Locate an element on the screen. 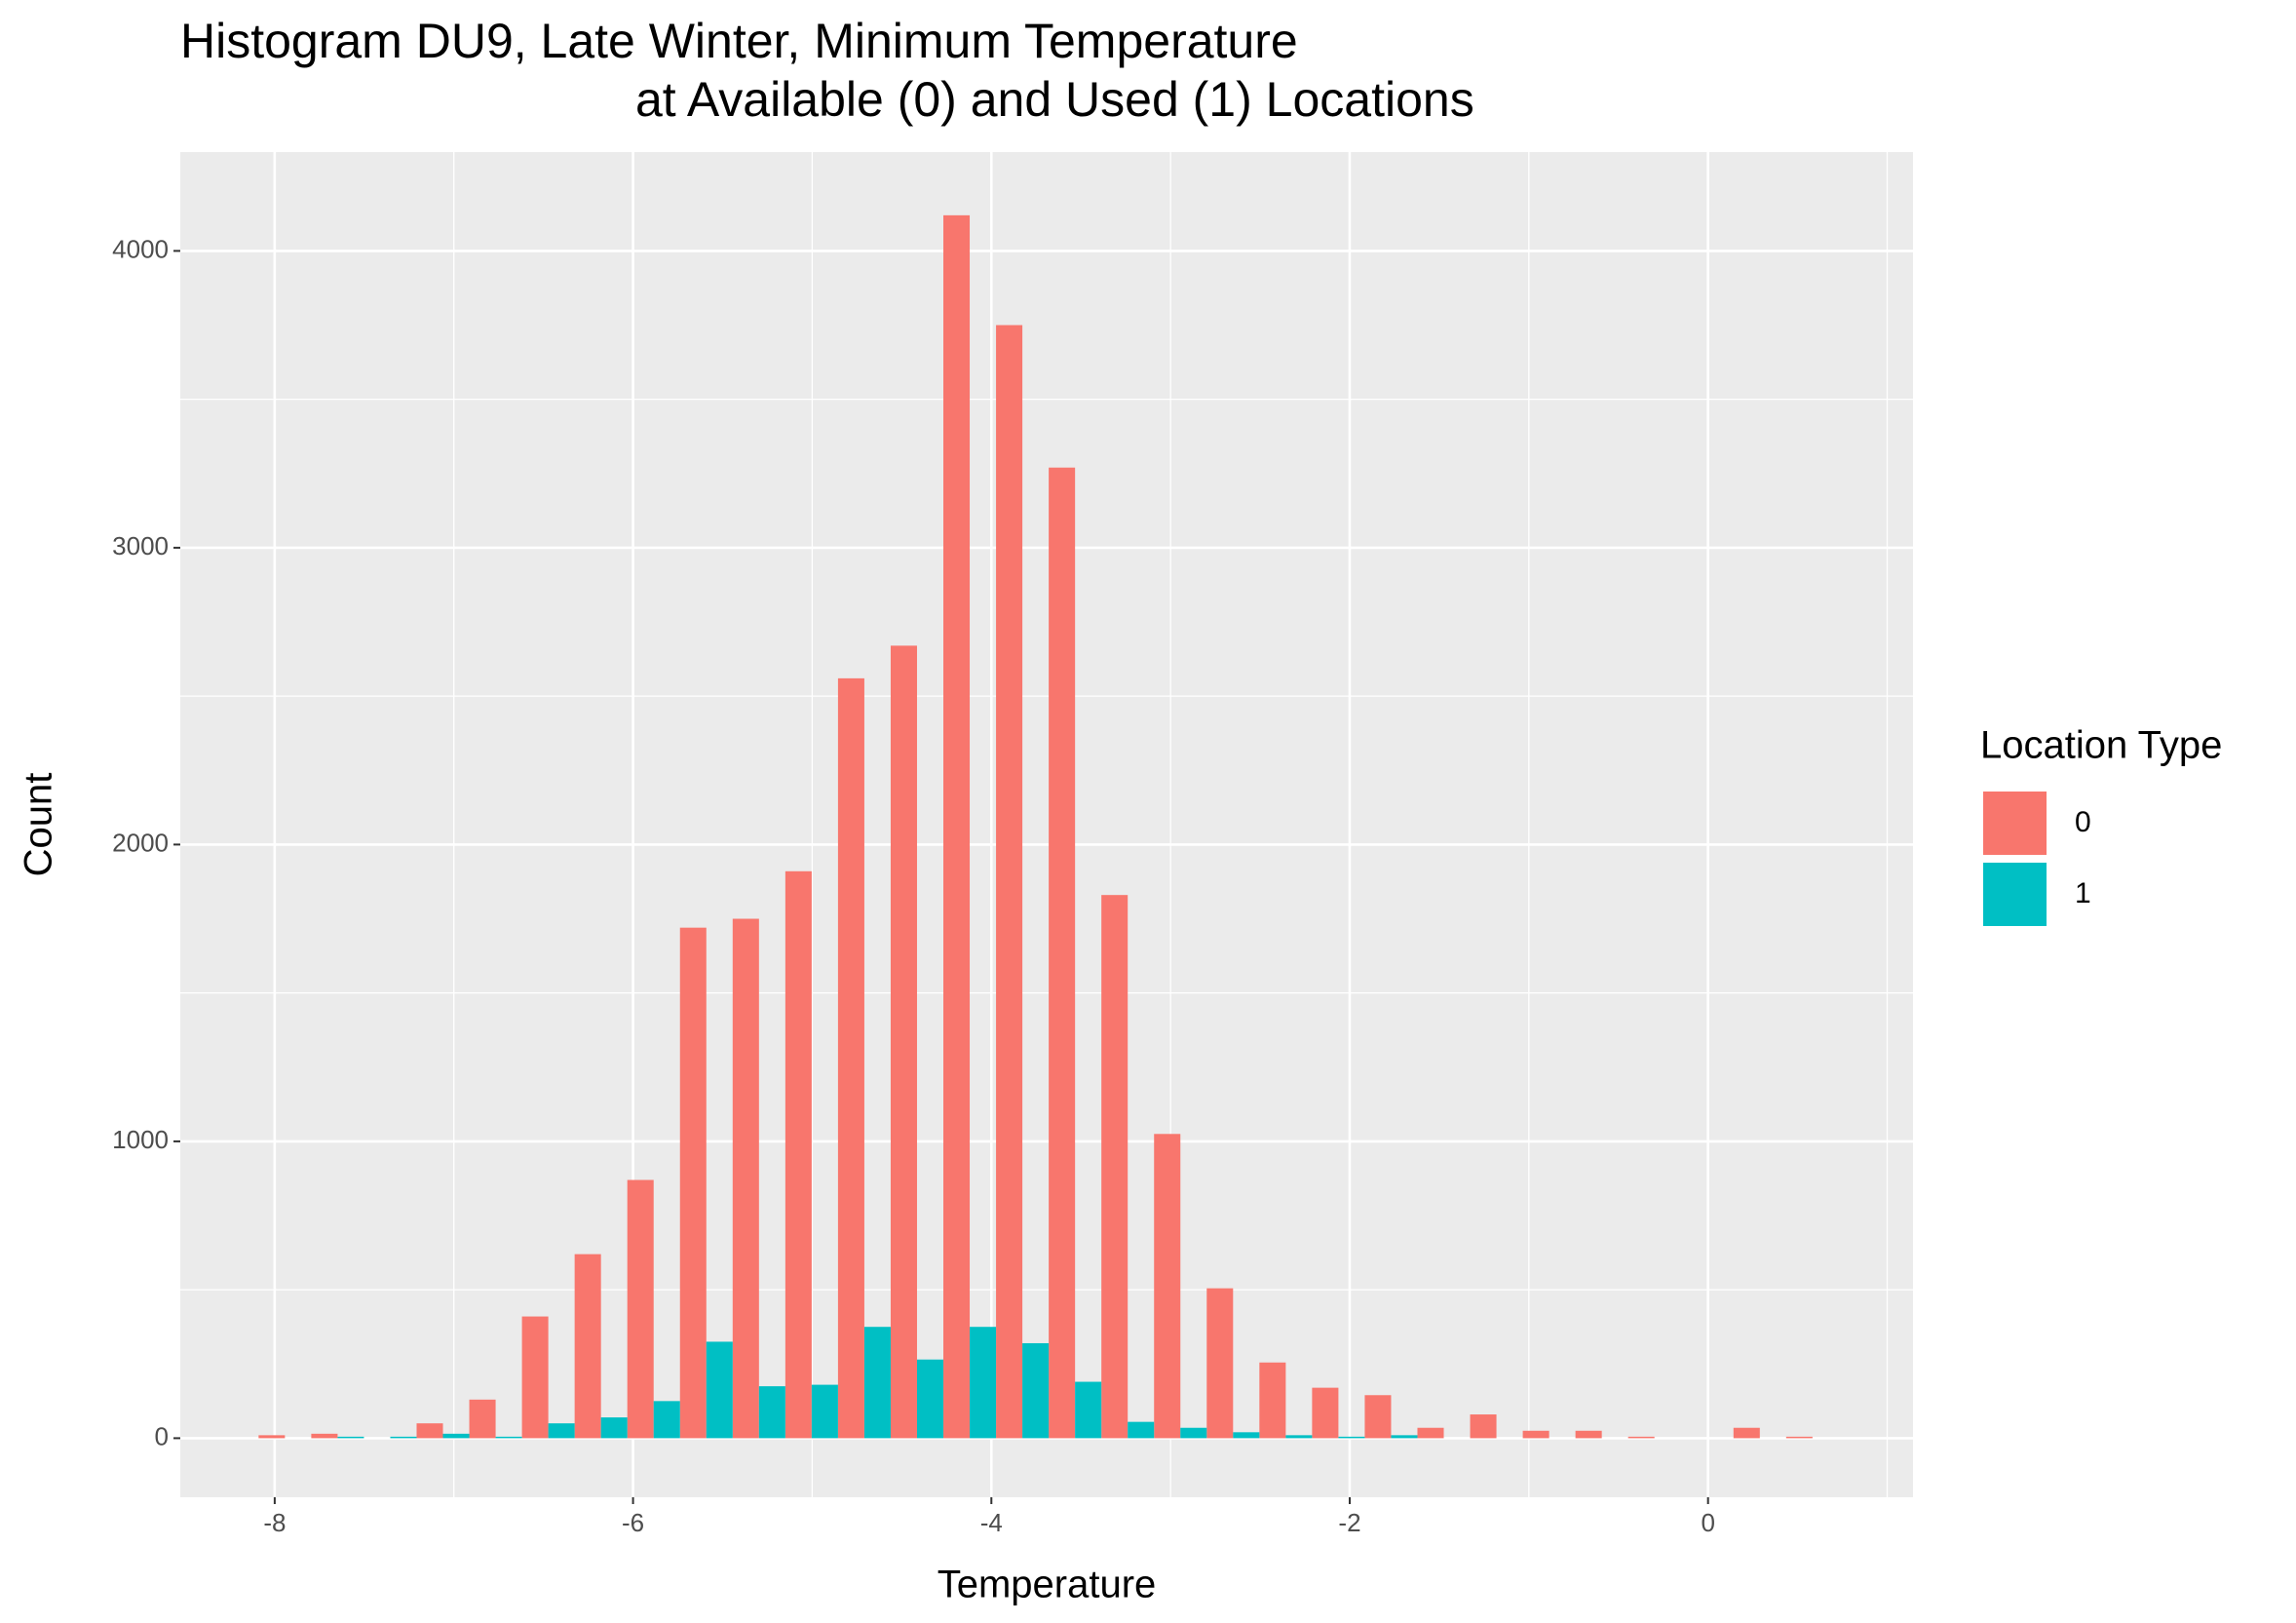 This screenshot has width=2296, height=1623. x-tick-label: -4 is located at coordinates (991, 1523).